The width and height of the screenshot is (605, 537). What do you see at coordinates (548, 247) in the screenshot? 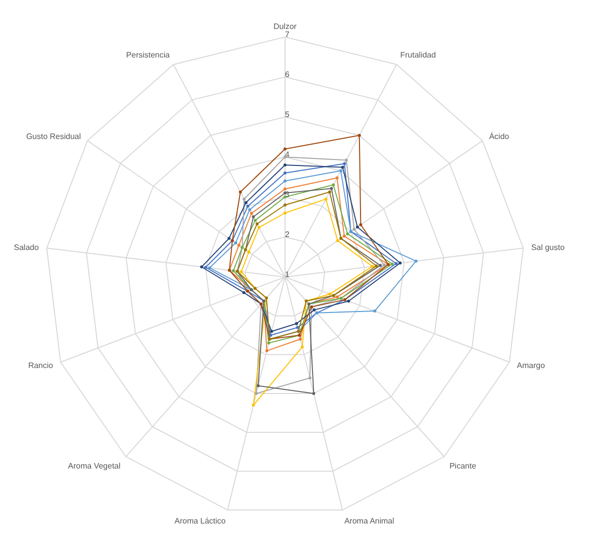
I see `spoke-label: Sal gusto` at bounding box center [548, 247].